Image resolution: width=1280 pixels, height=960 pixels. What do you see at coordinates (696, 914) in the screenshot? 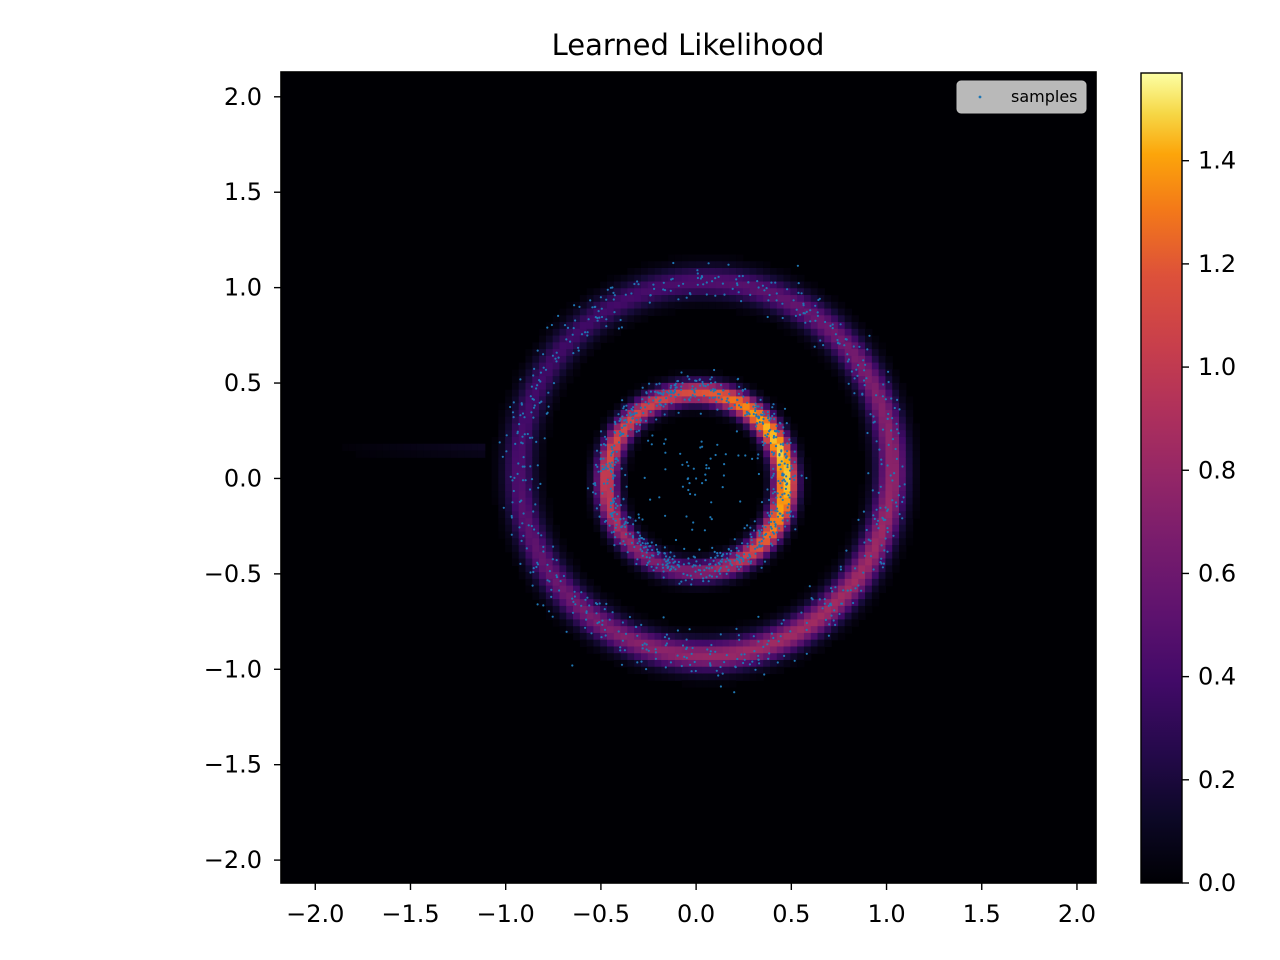
I see `x-tick-label: 0.0` at bounding box center [696, 914].